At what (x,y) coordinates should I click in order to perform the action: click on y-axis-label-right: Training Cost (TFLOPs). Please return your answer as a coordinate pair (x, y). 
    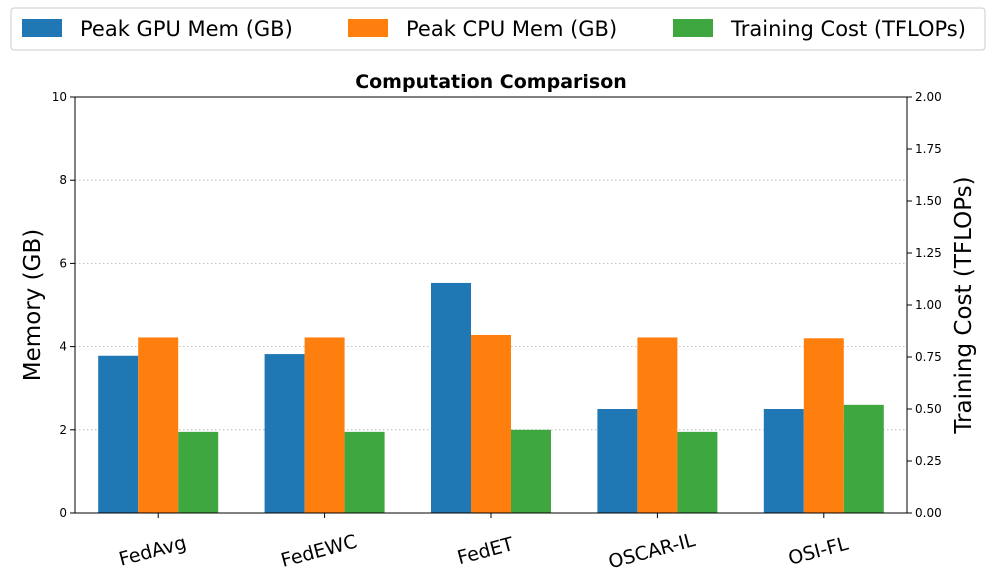
    Looking at the image, I should click on (964, 305).